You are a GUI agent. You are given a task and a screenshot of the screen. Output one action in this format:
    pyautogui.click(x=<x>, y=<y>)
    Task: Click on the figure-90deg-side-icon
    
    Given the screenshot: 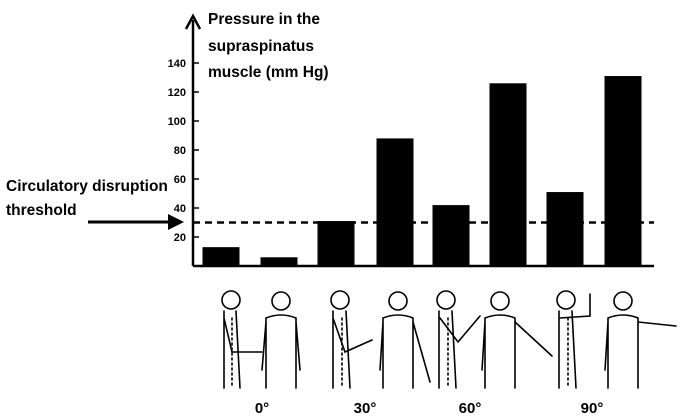 What is the action you would take?
    pyautogui.click(x=573, y=339)
    